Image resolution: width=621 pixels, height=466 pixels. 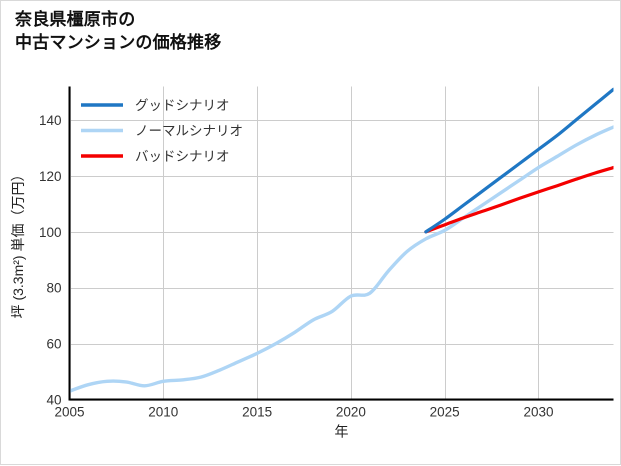 I want to click on x-tick-labels: 2005 2010 2015 2020 2025 2030, so click(x=303, y=412).